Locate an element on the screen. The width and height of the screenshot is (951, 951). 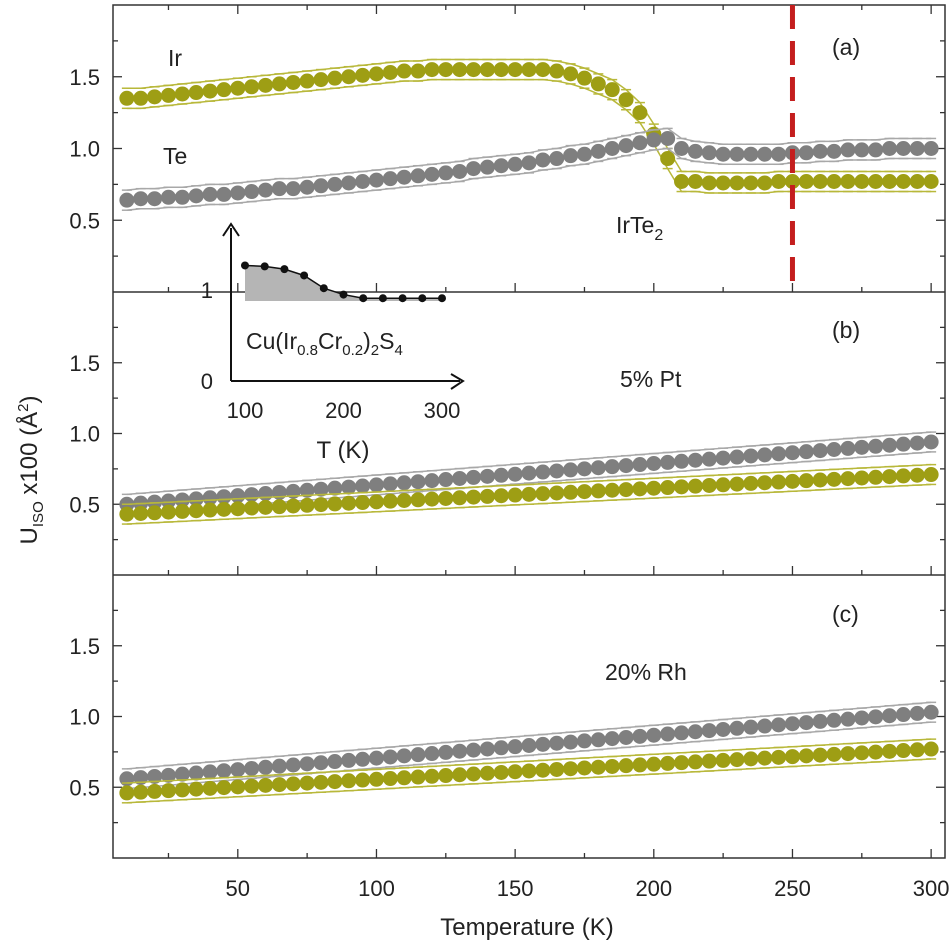
inset-ticks: 100 200 300 0 1 is located at coordinates (331, 350).